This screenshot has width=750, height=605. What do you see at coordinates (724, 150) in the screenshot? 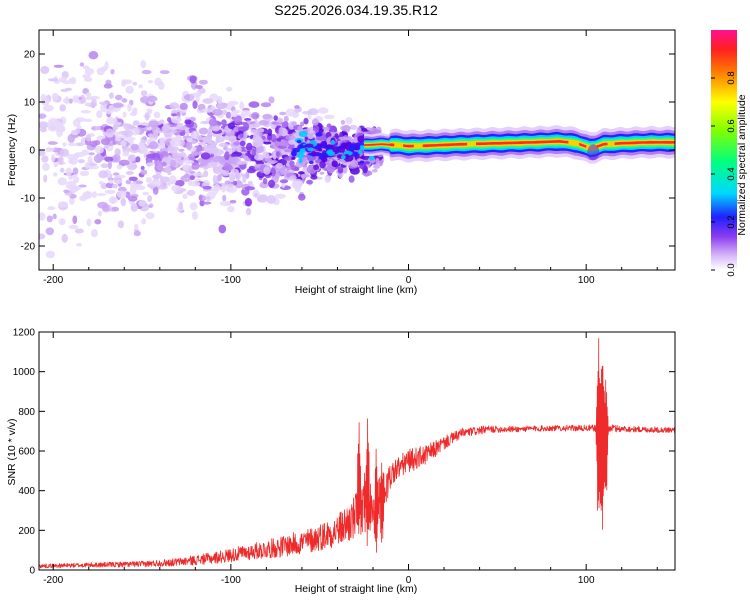
I see `colorbar-gradient` at bounding box center [724, 150].